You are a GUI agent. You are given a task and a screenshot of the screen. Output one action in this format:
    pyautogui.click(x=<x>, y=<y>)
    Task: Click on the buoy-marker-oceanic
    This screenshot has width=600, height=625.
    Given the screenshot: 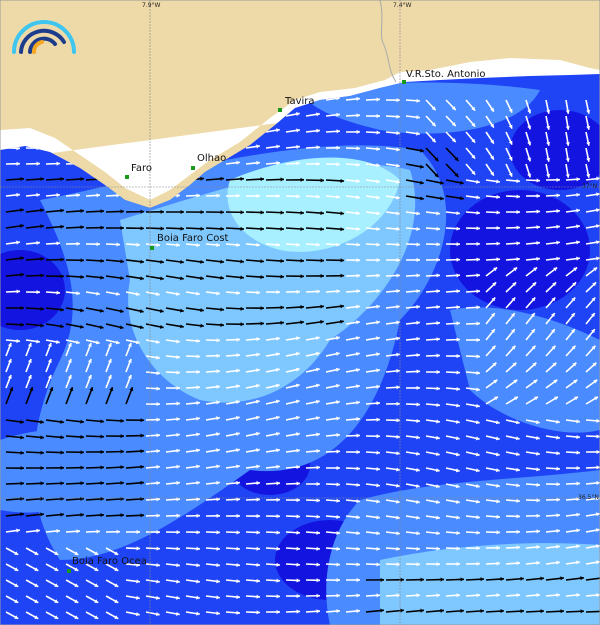 What is the action you would take?
    pyautogui.click(x=69, y=571)
    